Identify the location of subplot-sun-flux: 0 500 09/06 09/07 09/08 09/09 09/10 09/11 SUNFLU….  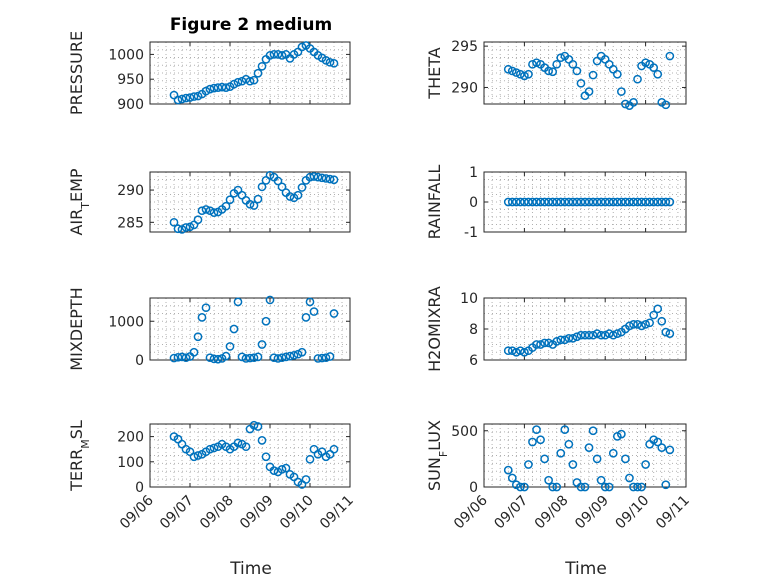
(559, 499).